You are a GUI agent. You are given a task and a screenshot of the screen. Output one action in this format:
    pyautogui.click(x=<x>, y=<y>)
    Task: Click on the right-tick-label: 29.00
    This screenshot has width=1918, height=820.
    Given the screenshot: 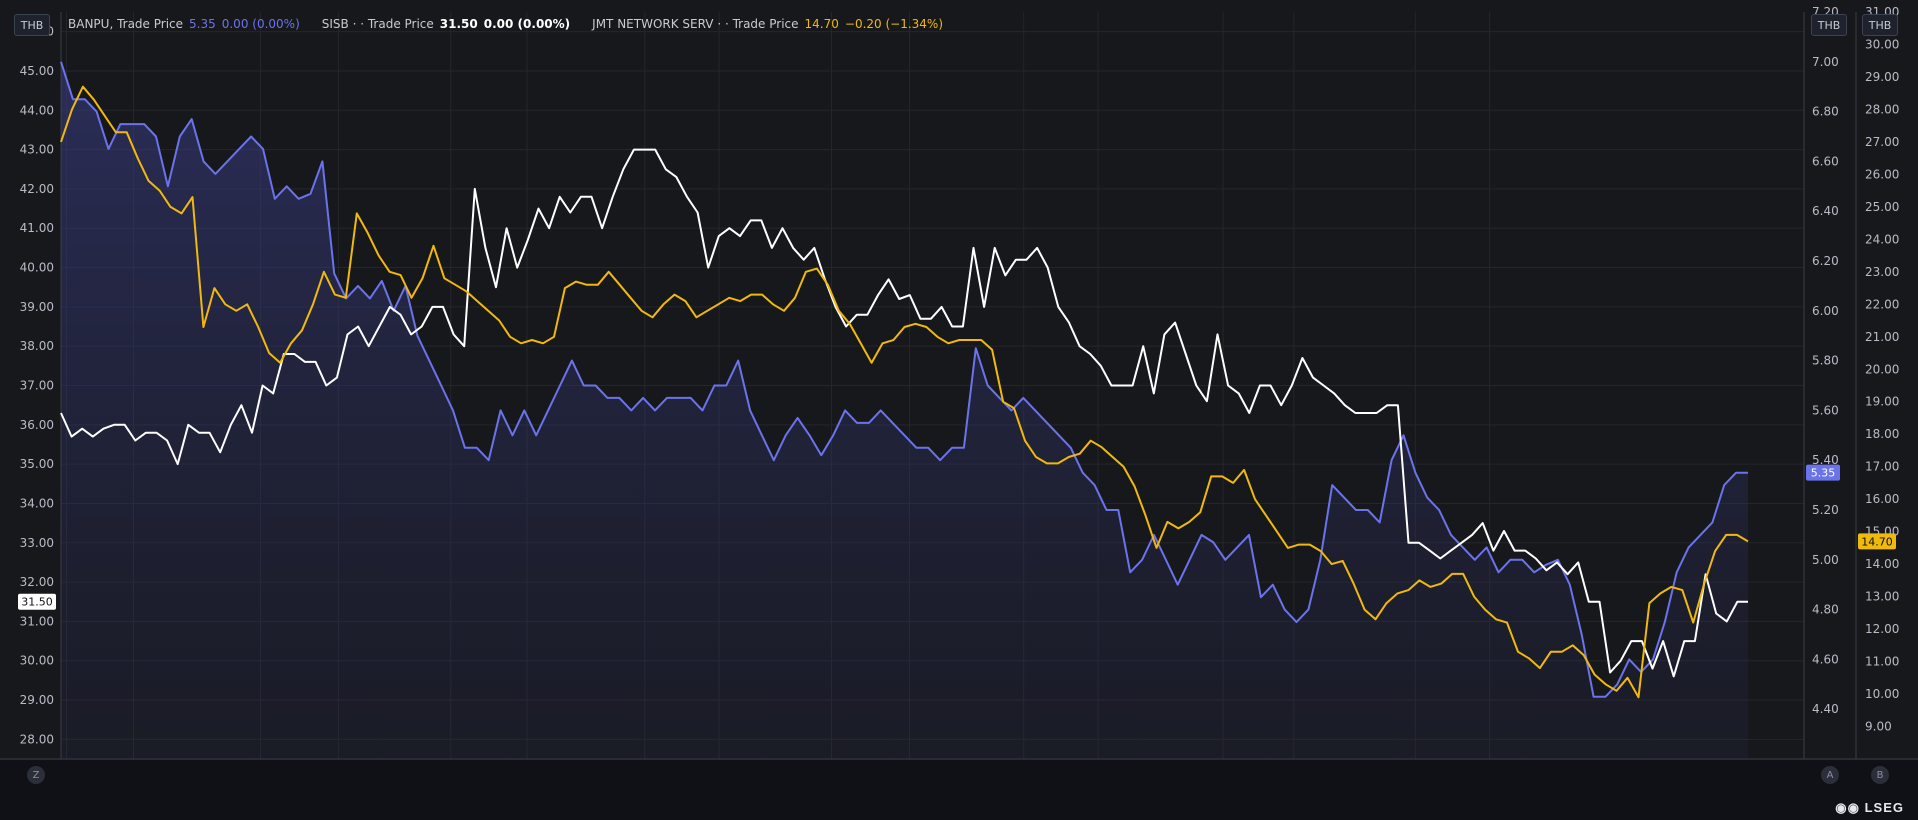 What is the action you would take?
    pyautogui.click(x=1882, y=77)
    